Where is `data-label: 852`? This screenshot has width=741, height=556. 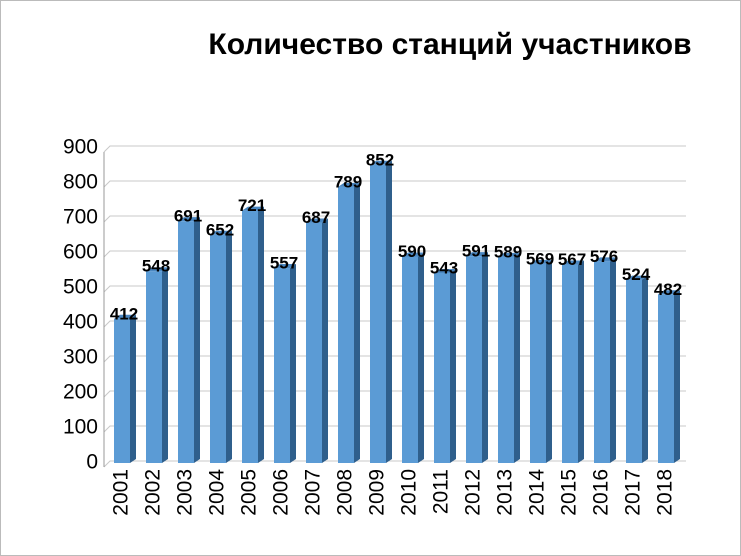 data-label: 852 is located at coordinates (380, 159).